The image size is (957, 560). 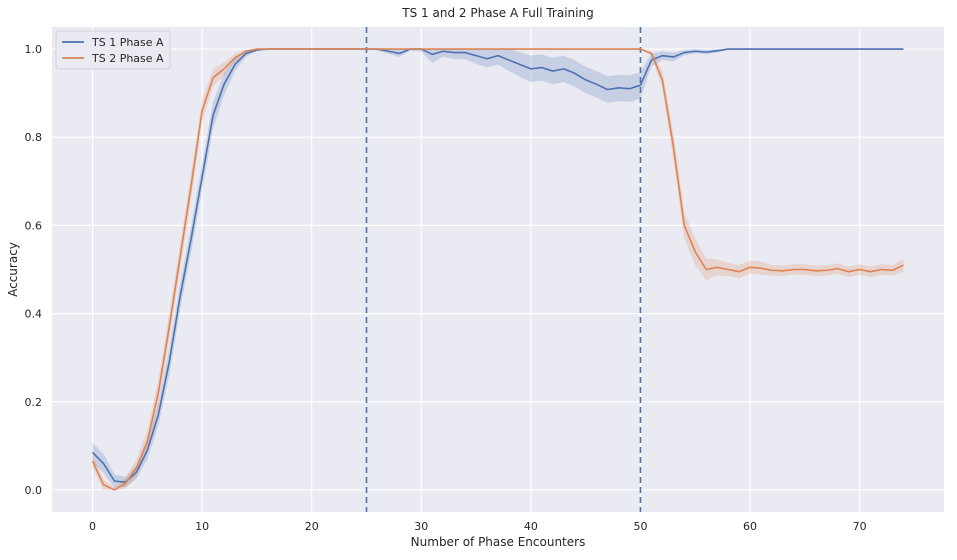 I want to click on x-tick-labels: 0 10 20 30 40 50 60 70, so click(x=478, y=526).